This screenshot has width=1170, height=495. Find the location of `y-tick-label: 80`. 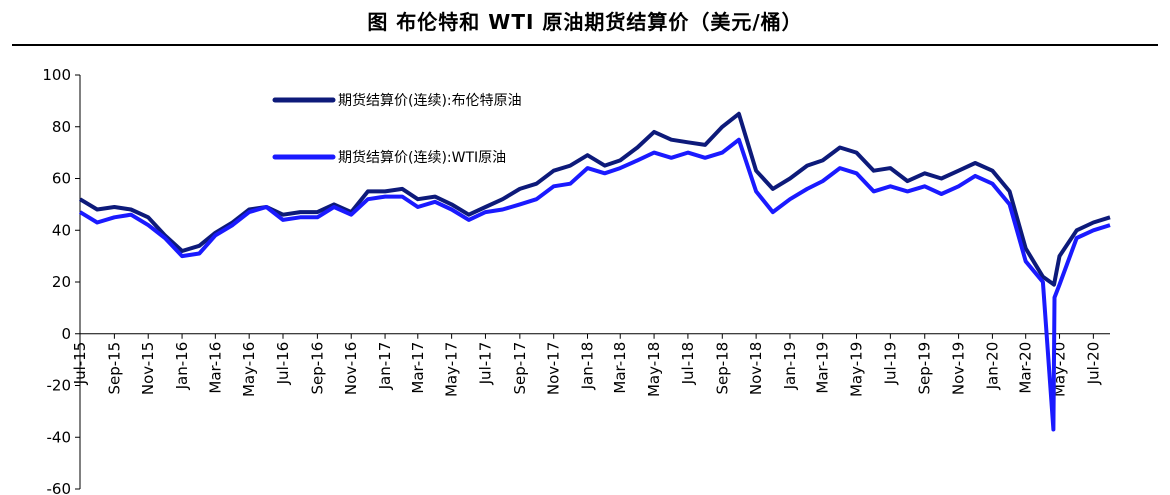

y-tick-label: 80 is located at coordinates (61, 127).